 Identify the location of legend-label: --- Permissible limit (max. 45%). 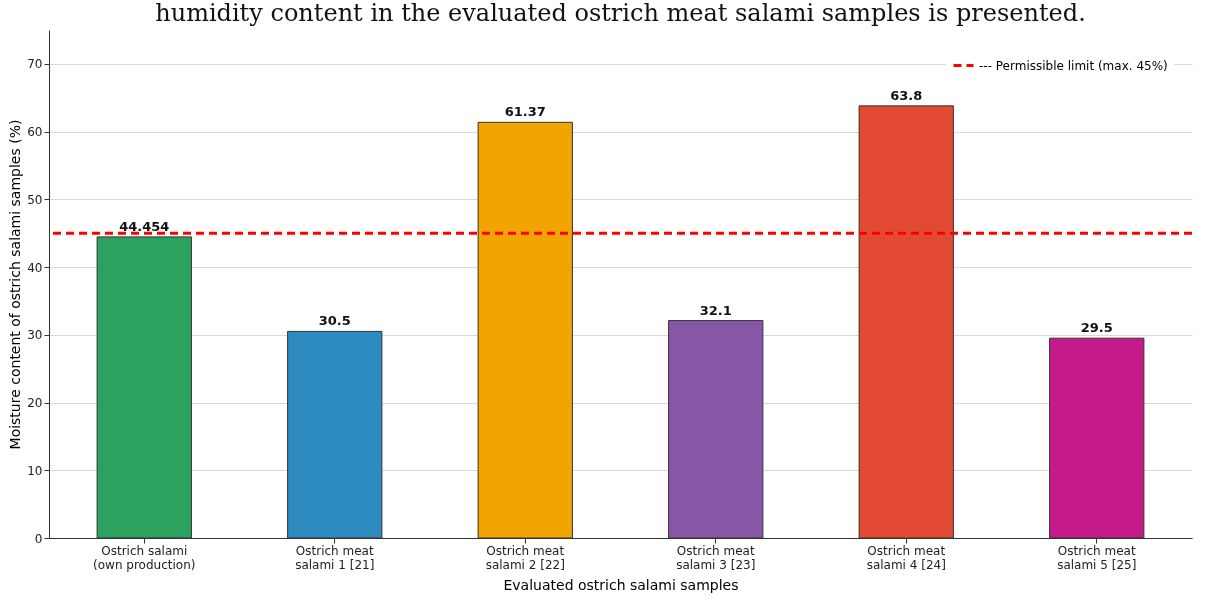
(1073, 65).